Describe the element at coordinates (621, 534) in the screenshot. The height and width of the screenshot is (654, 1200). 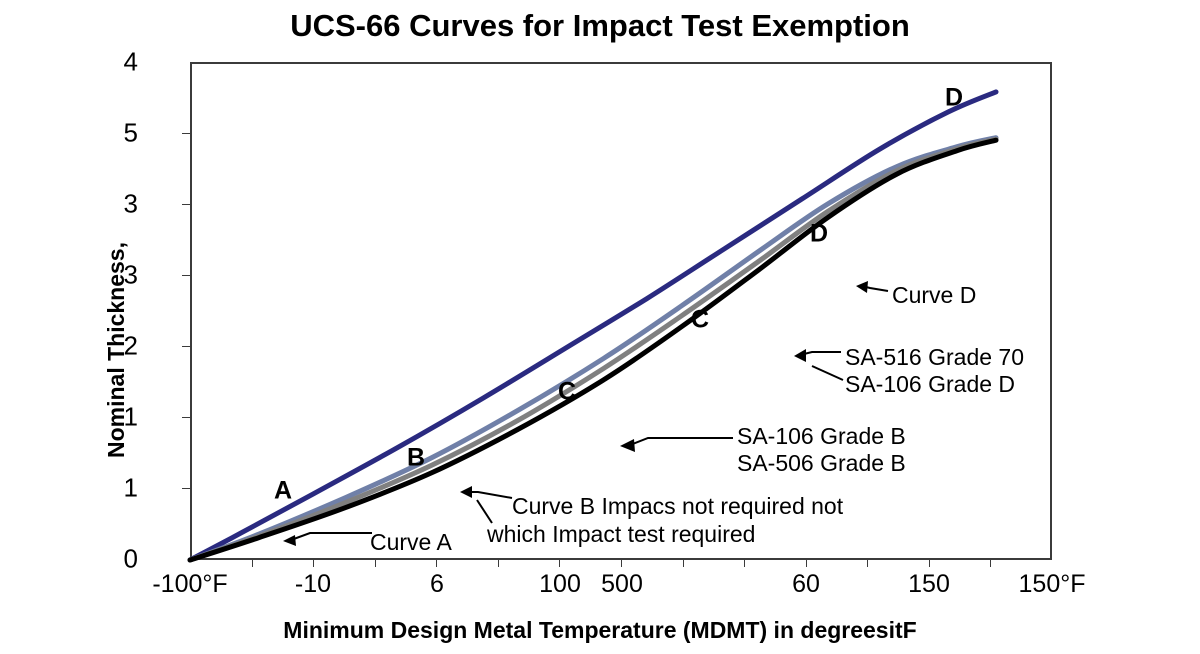
I see `annotation-curve-b-line2: which Impact test required` at that location.